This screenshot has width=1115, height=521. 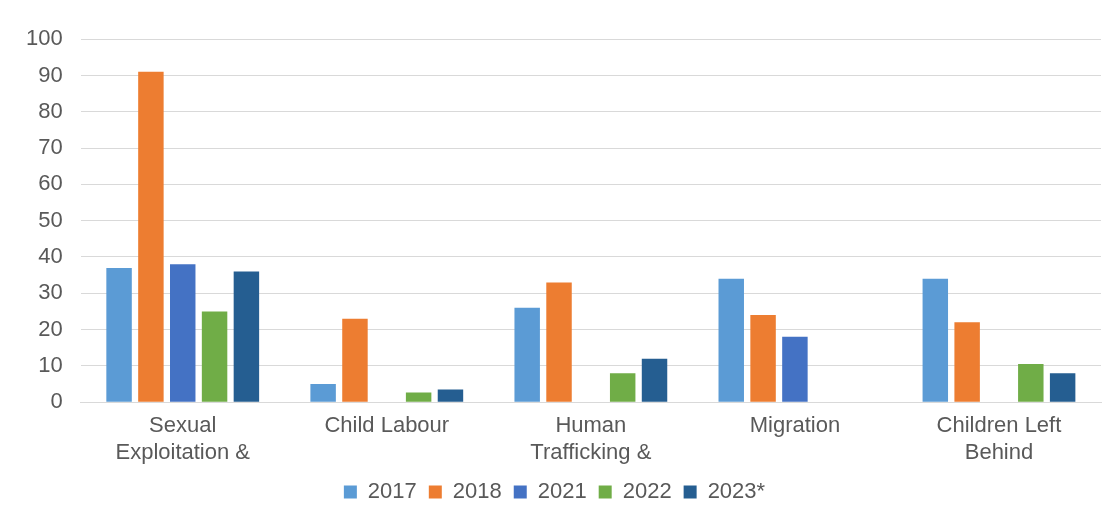 I want to click on y-tick-label: 60, so click(x=50, y=183).